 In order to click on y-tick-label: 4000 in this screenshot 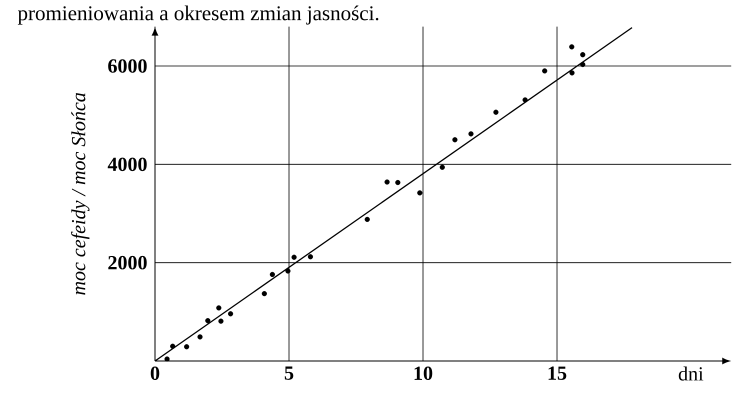, I will do `click(127, 165)`.